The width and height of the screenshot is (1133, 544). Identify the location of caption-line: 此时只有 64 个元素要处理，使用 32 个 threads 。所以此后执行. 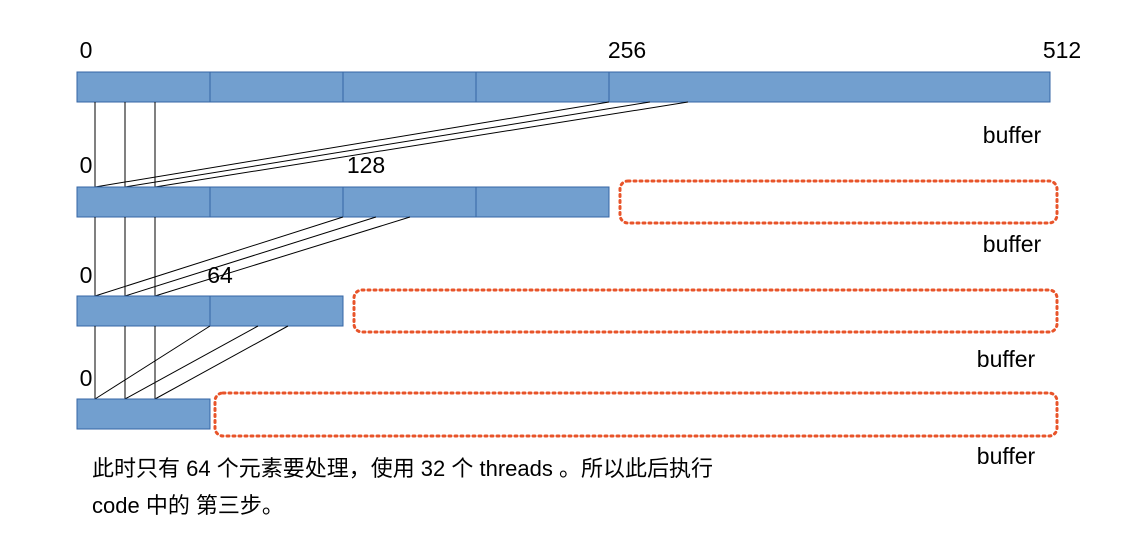
(402, 468).